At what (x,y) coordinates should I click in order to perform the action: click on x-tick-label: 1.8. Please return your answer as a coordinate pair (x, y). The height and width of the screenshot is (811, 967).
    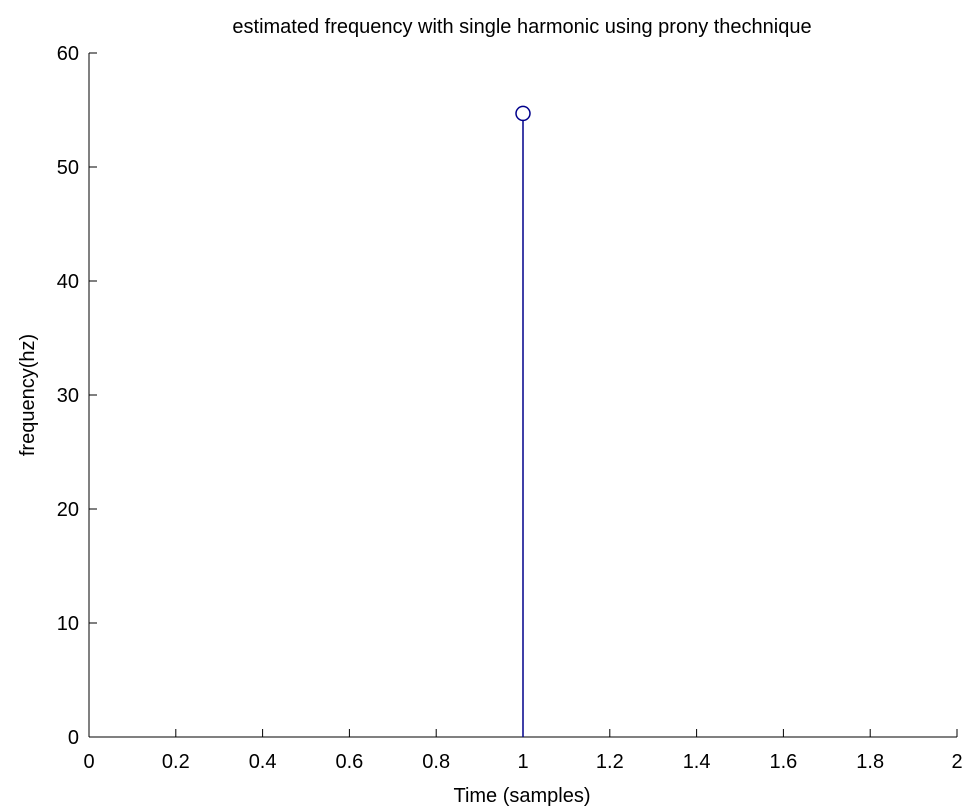
    Looking at the image, I should click on (870, 762).